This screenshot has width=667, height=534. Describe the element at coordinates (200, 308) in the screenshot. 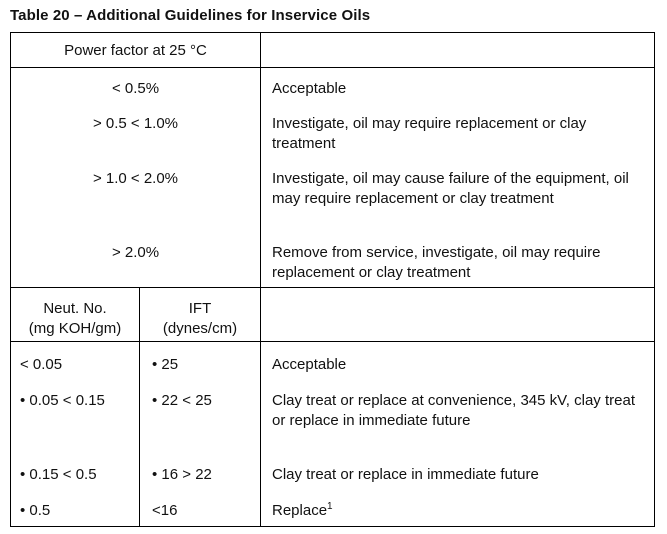

I see `ift-header-line-1: IFT` at that location.